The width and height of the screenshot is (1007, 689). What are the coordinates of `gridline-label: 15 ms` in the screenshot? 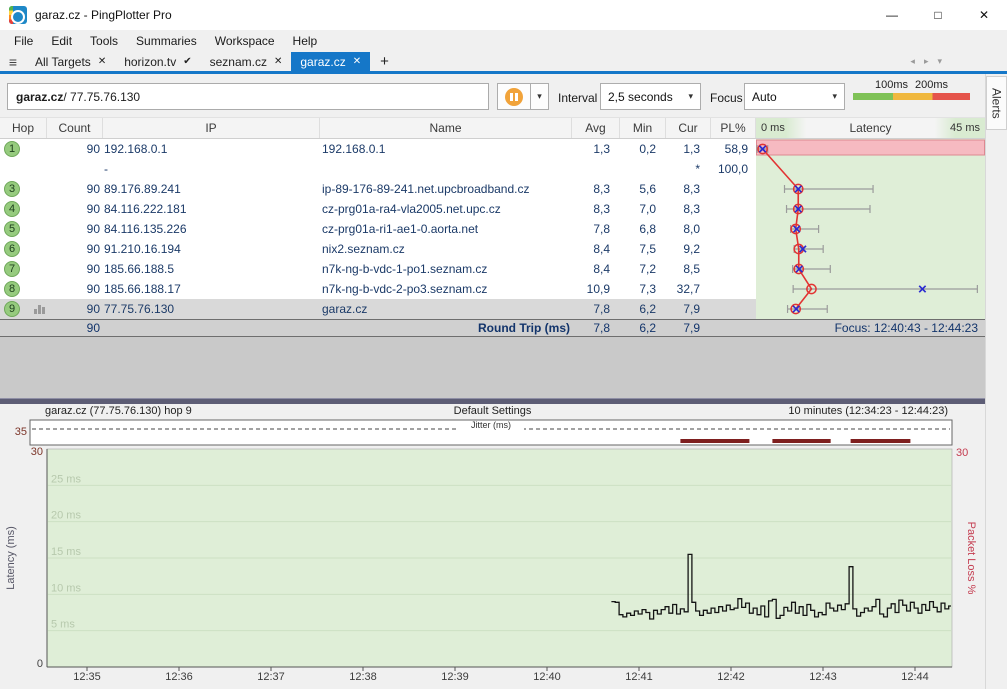 It's located at (66, 552).